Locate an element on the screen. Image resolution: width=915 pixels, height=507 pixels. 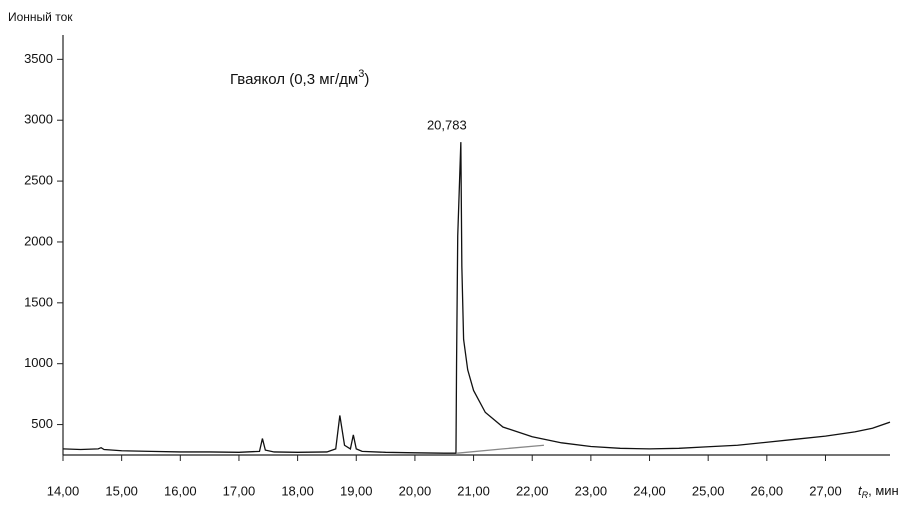
x-tick-label: 16,00 is located at coordinates (180, 490).